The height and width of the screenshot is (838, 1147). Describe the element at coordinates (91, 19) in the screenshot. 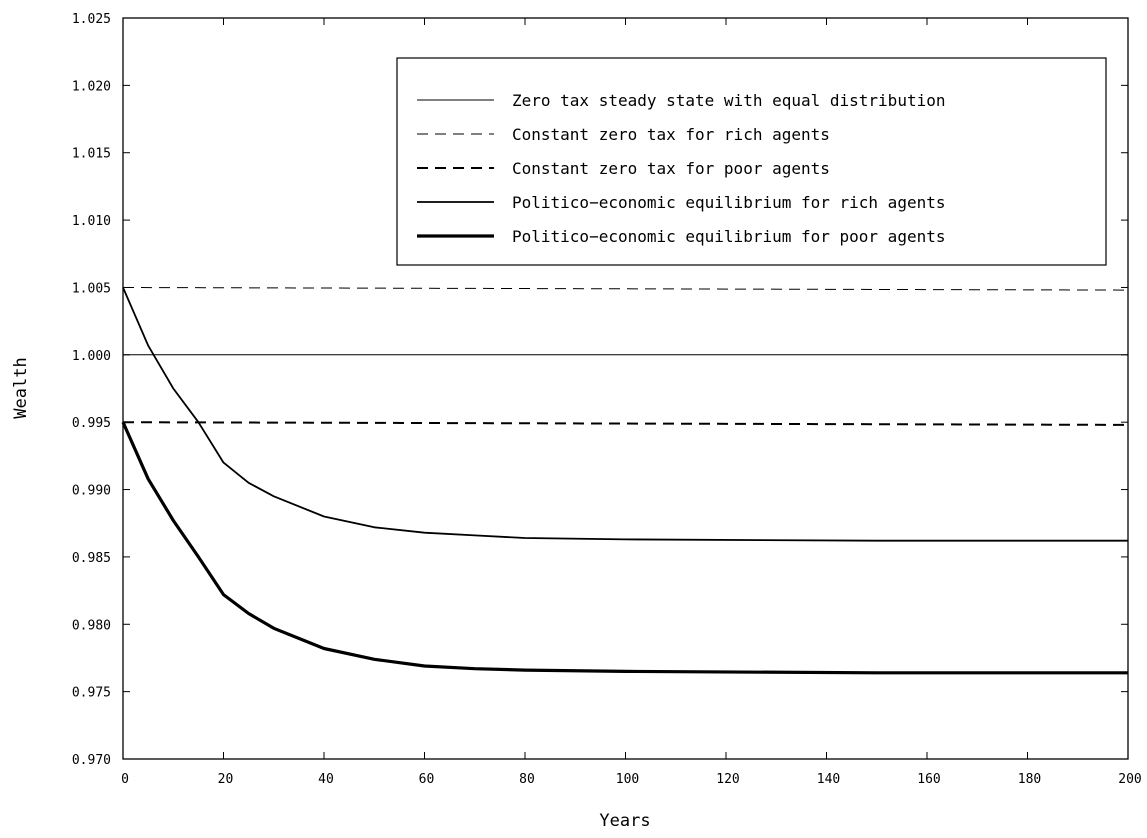

I see `y-tick-label: 1.025` at that location.